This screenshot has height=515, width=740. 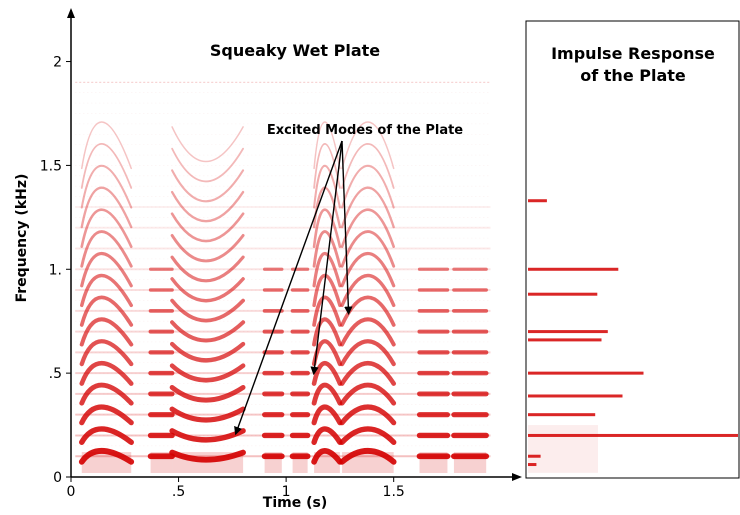 I want to click on impulse-title-line-2: of the Plate, so click(x=633, y=75).